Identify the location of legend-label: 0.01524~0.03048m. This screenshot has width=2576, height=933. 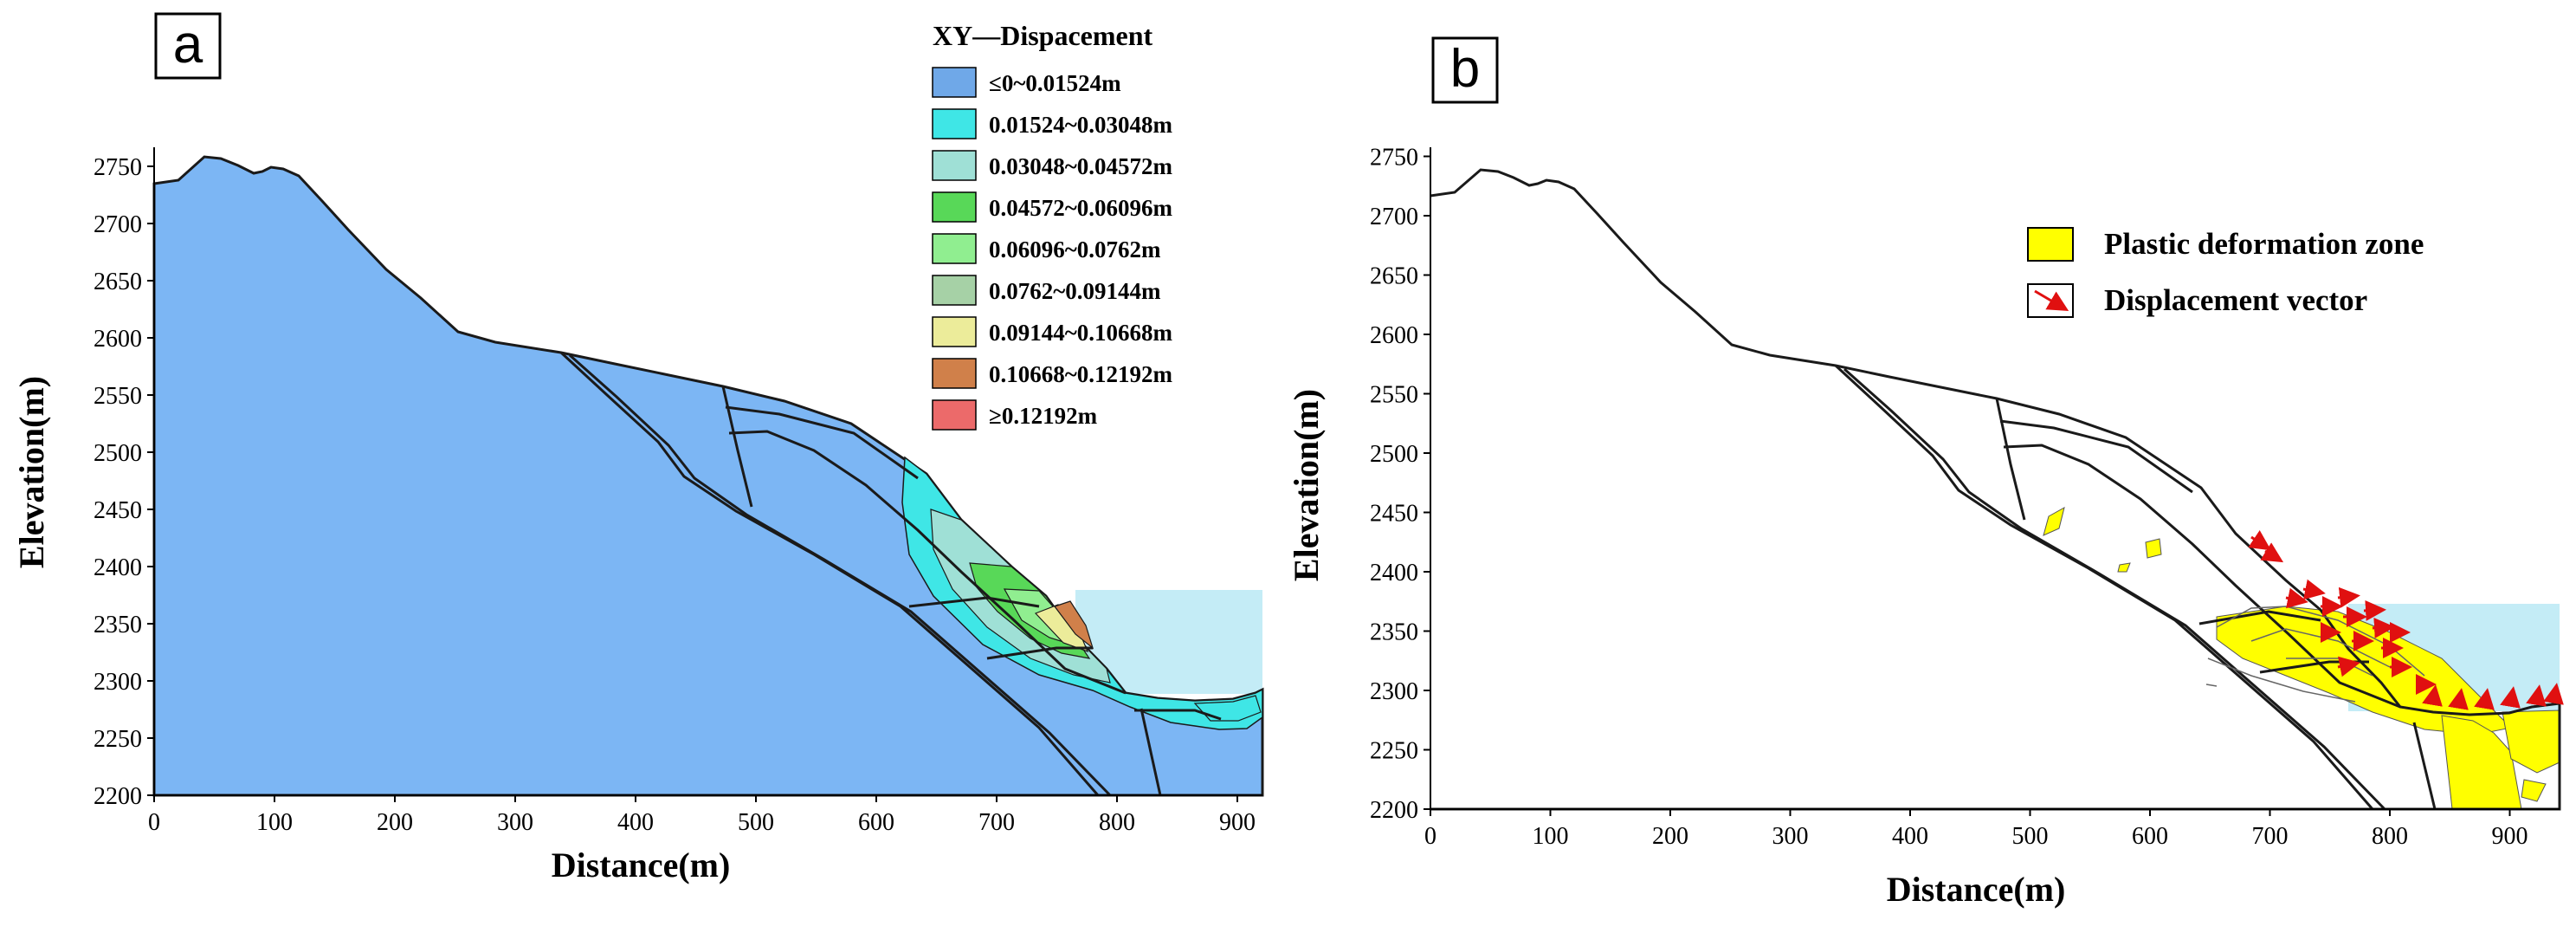
(1081, 125).